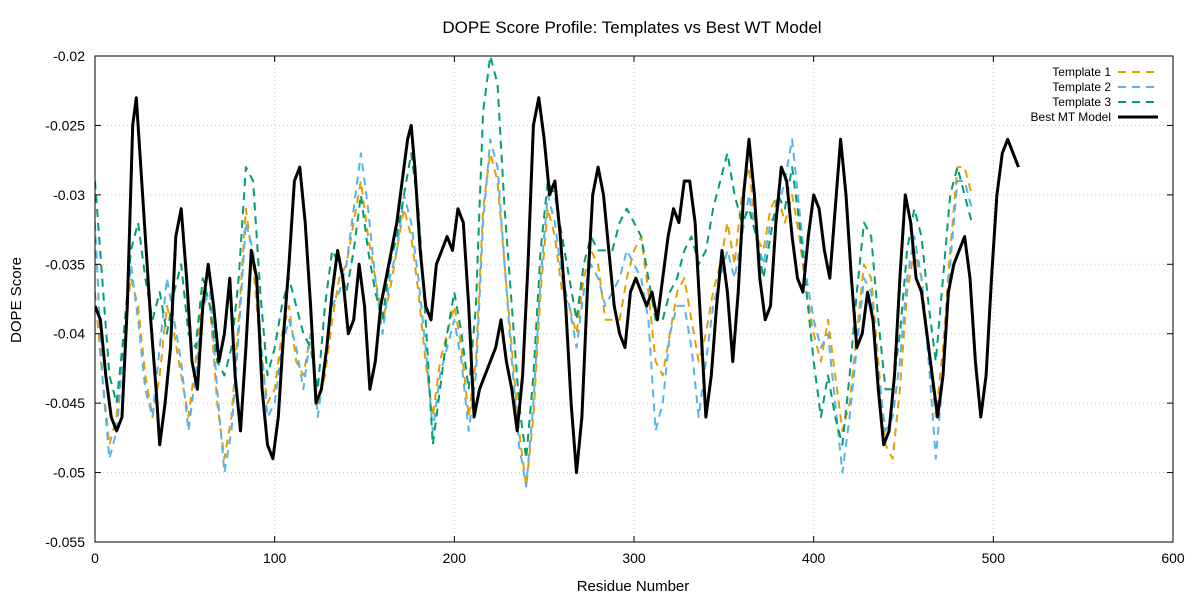 The width and height of the screenshot is (1200, 600). Describe the element at coordinates (65, 542) in the screenshot. I see `y-tick-label: -0.055` at that location.